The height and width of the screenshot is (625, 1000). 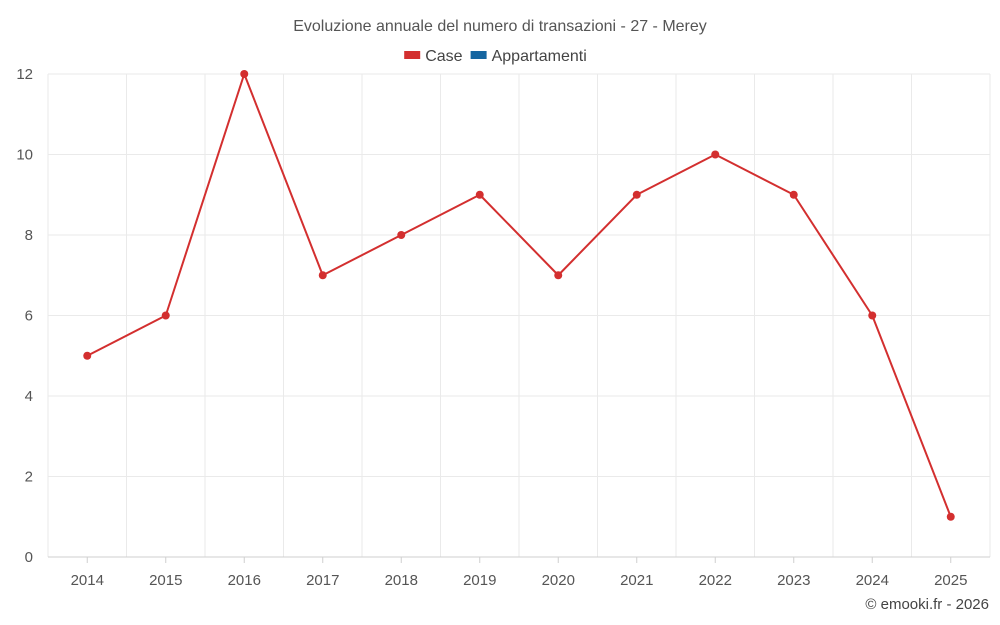 I want to click on data-point-2021, so click(x=636, y=194).